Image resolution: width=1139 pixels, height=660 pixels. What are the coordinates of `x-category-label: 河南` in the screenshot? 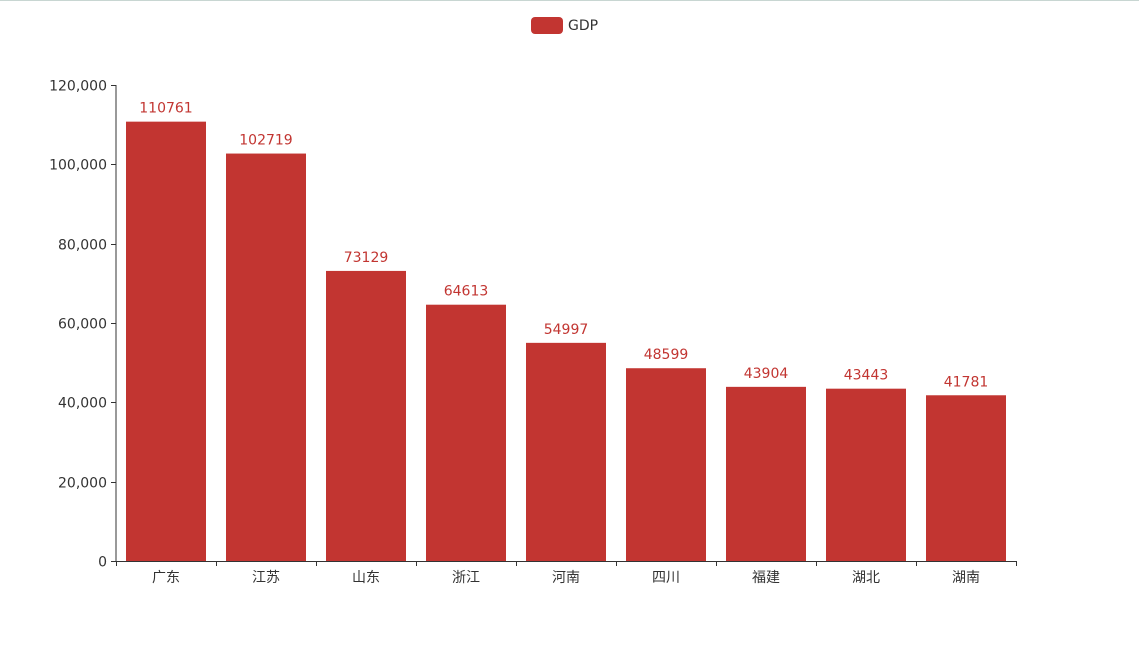 It's located at (566, 578).